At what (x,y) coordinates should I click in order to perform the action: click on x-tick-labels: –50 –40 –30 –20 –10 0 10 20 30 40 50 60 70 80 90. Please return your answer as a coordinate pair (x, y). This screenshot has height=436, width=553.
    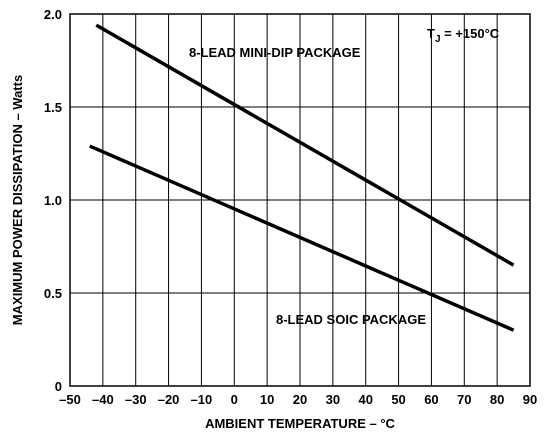
    Looking at the image, I should click on (298, 399).